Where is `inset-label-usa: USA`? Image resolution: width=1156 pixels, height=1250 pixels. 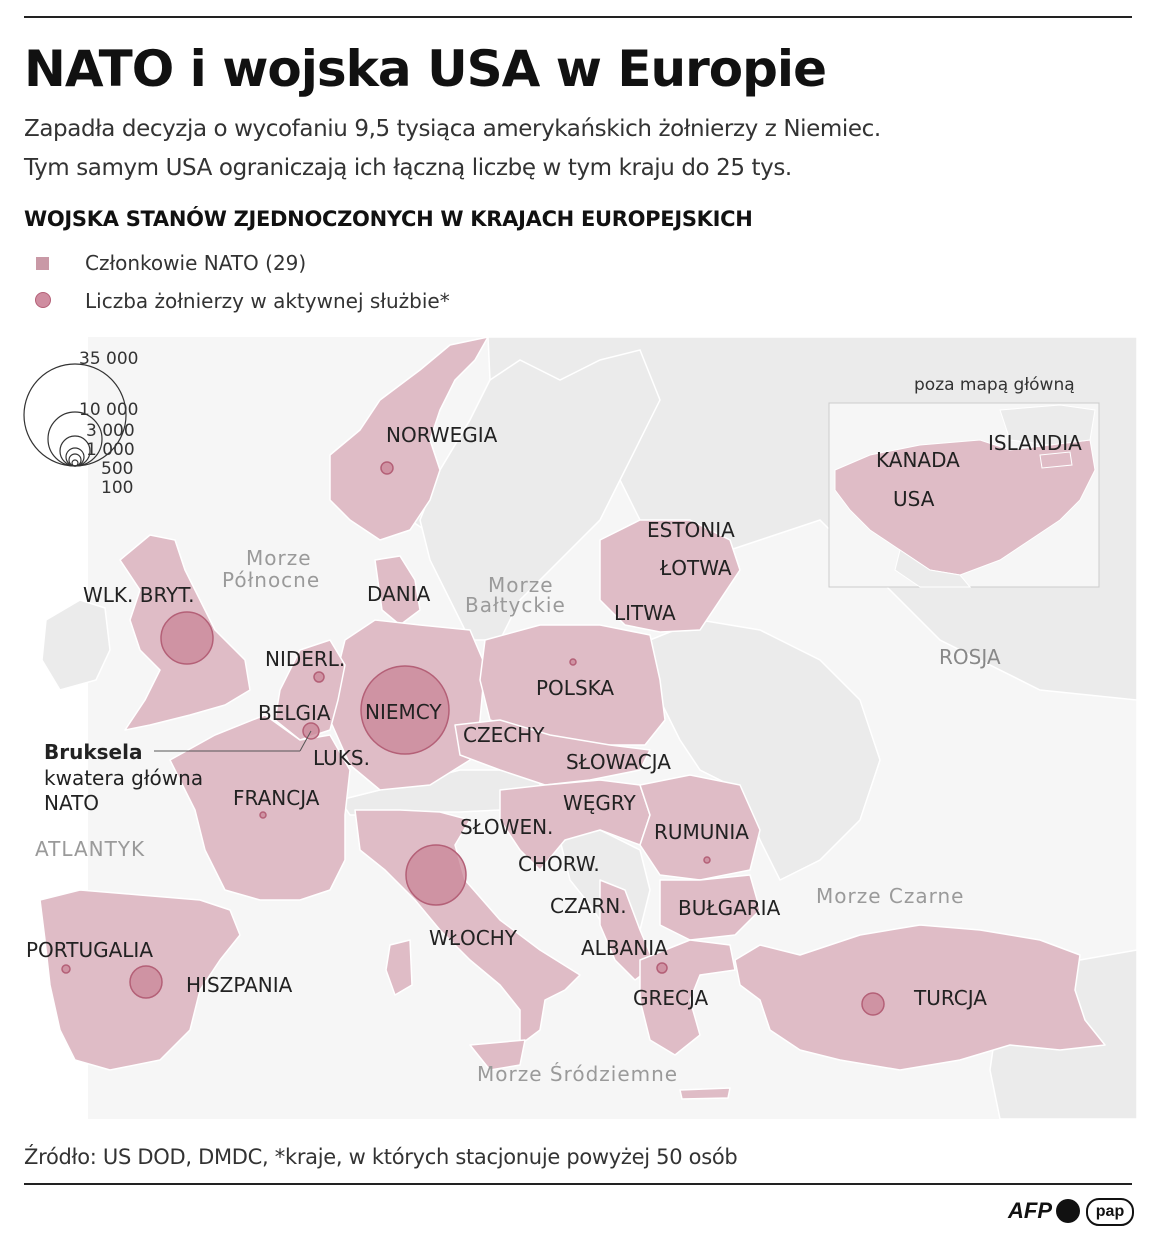
inset-label-usa: USA is located at coordinates (914, 499).